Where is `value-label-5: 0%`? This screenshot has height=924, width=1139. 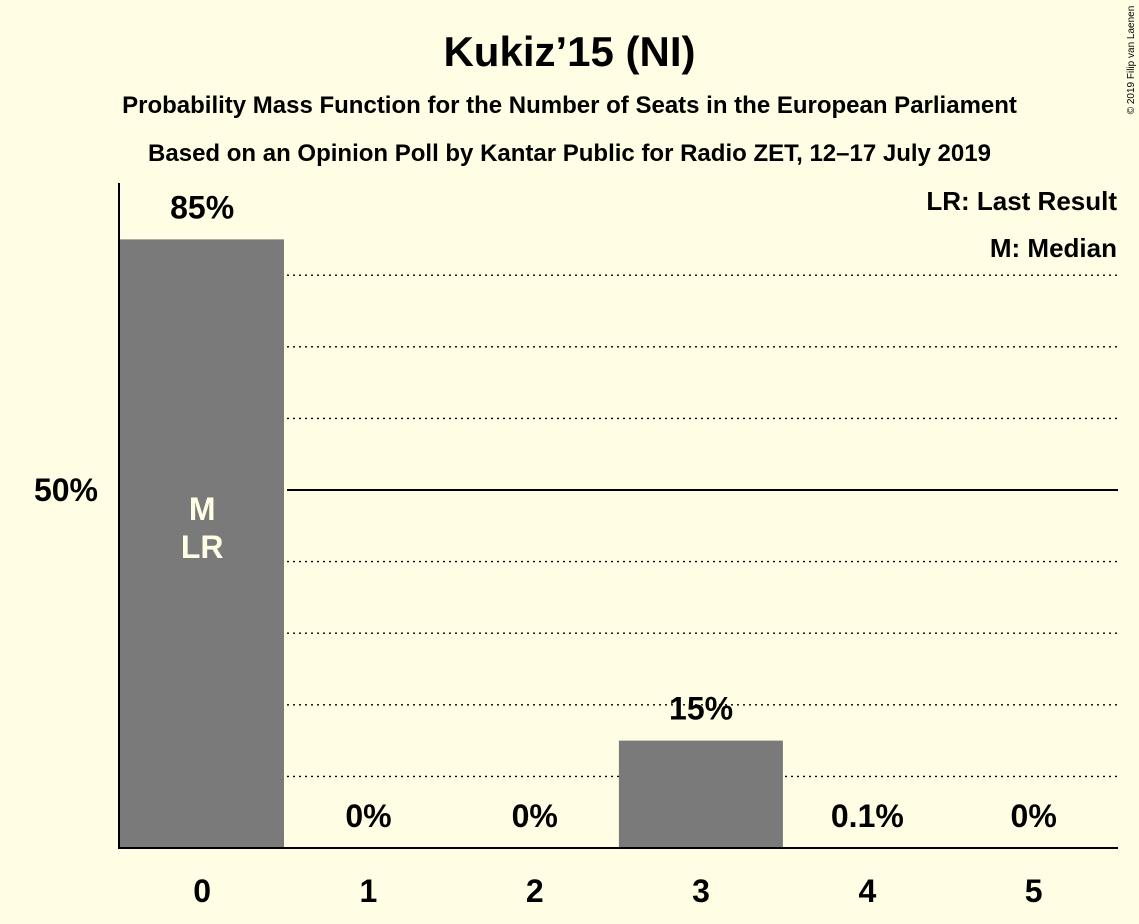
value-label-5: 0% is located at coordinates (1034, 816).